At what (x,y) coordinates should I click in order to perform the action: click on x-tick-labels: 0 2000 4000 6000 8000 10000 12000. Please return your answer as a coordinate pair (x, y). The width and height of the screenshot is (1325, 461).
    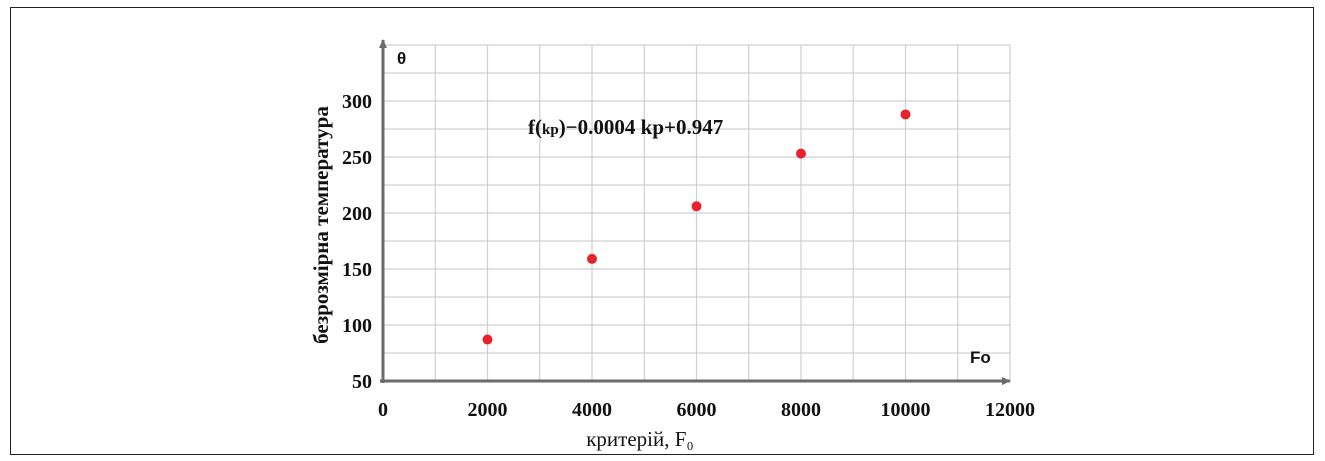
    Looking at the image, I should click on (706, 410).